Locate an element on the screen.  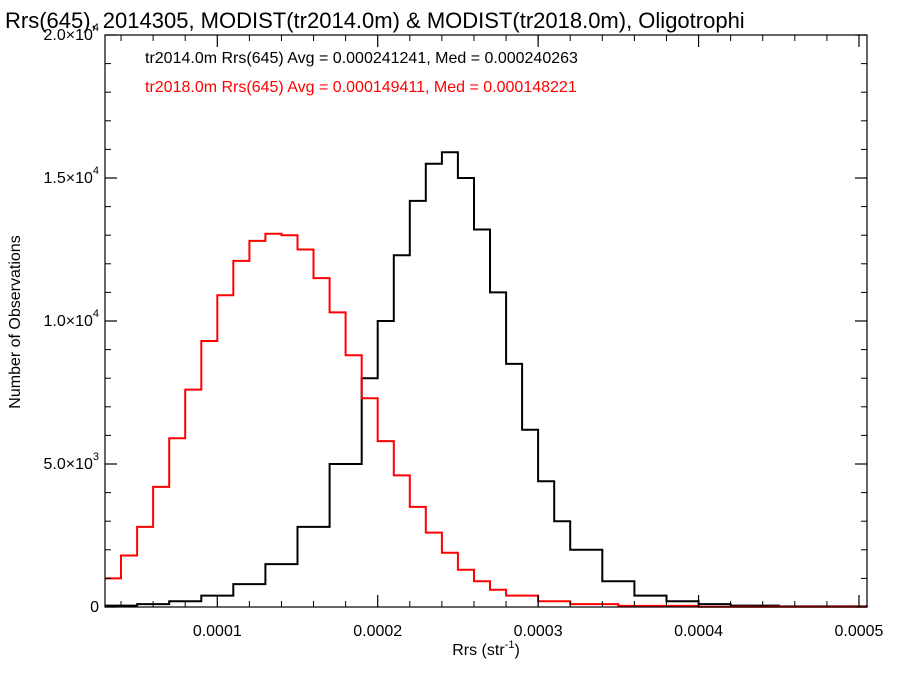
x-tick-label: 0.0003 is located at coordinates (538, 631).